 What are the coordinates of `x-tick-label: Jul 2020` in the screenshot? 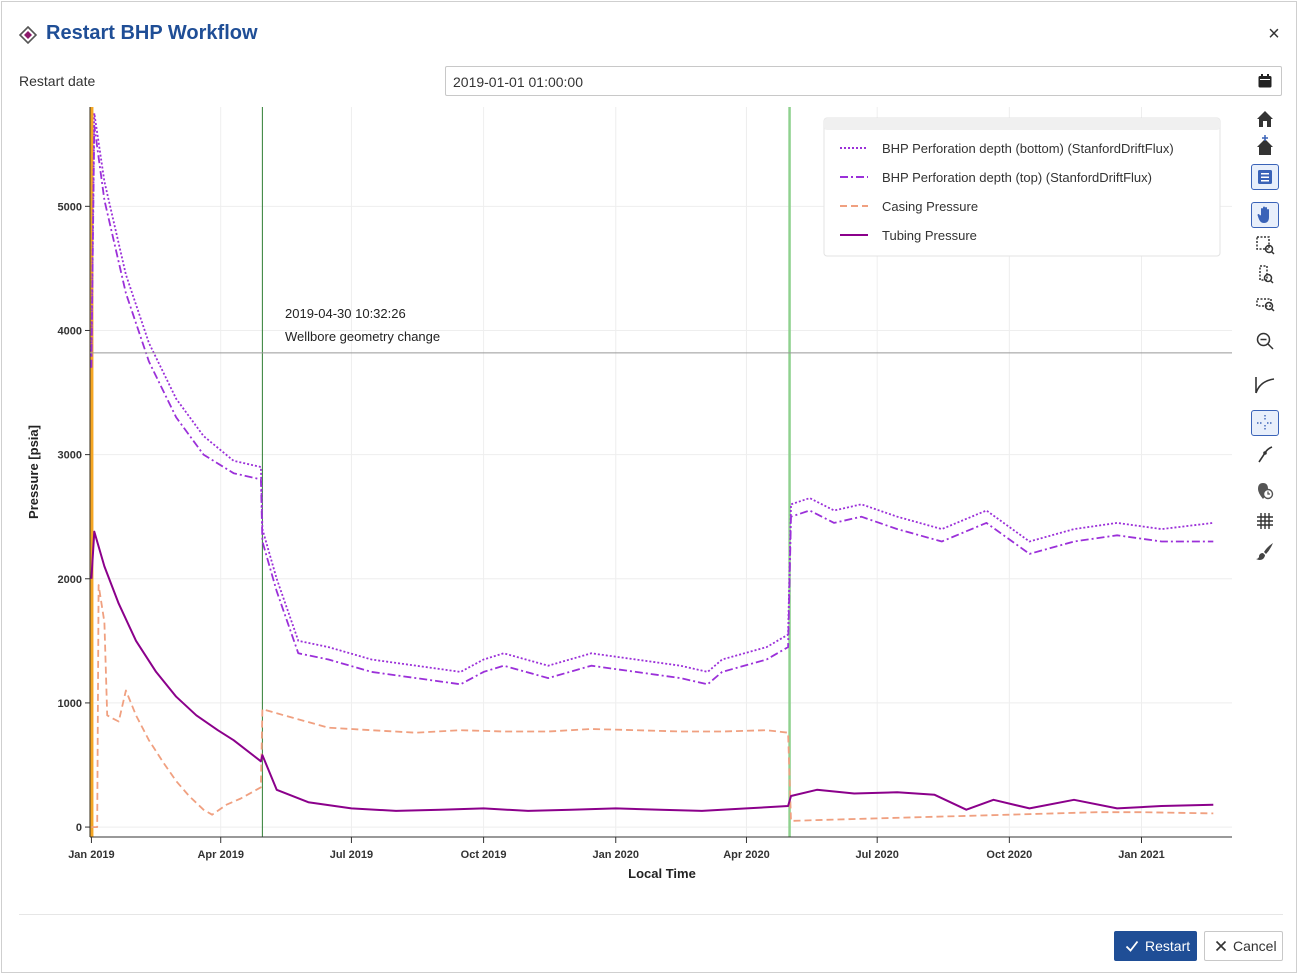 It's located at (876, 855).